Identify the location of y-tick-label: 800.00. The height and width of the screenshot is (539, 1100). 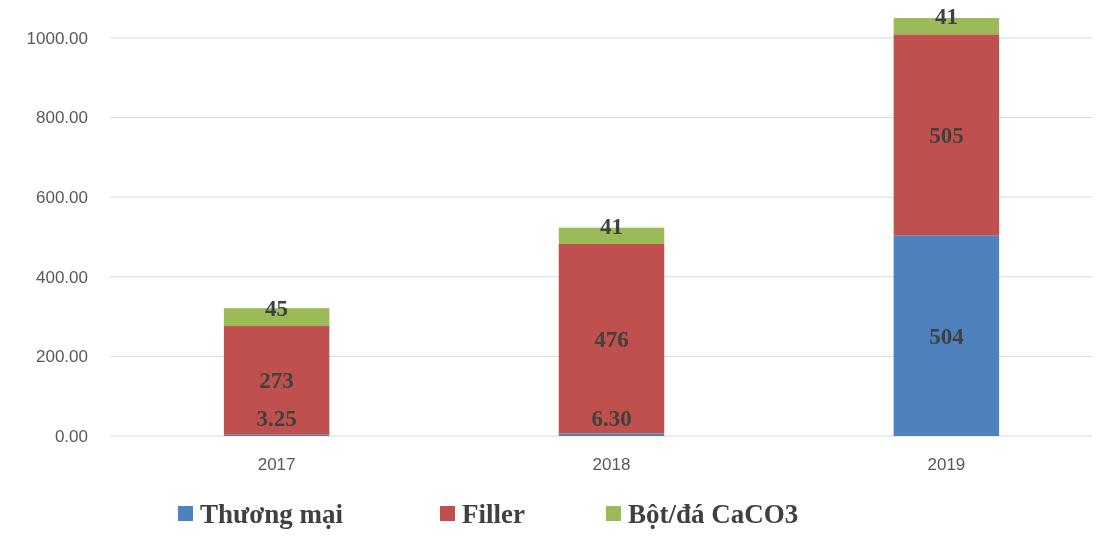
(62, 118).